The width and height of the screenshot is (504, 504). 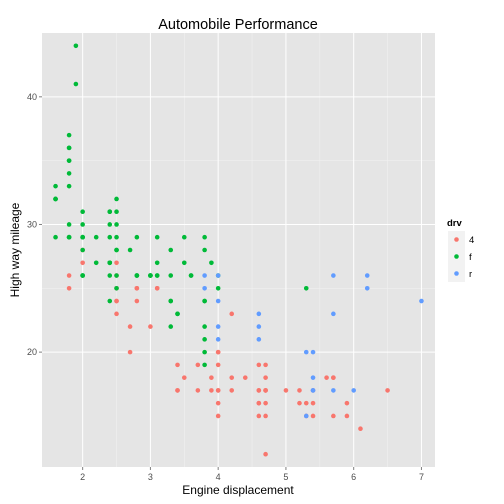 I want to click on x-tick-label: 5, so click(x=285, y=477).